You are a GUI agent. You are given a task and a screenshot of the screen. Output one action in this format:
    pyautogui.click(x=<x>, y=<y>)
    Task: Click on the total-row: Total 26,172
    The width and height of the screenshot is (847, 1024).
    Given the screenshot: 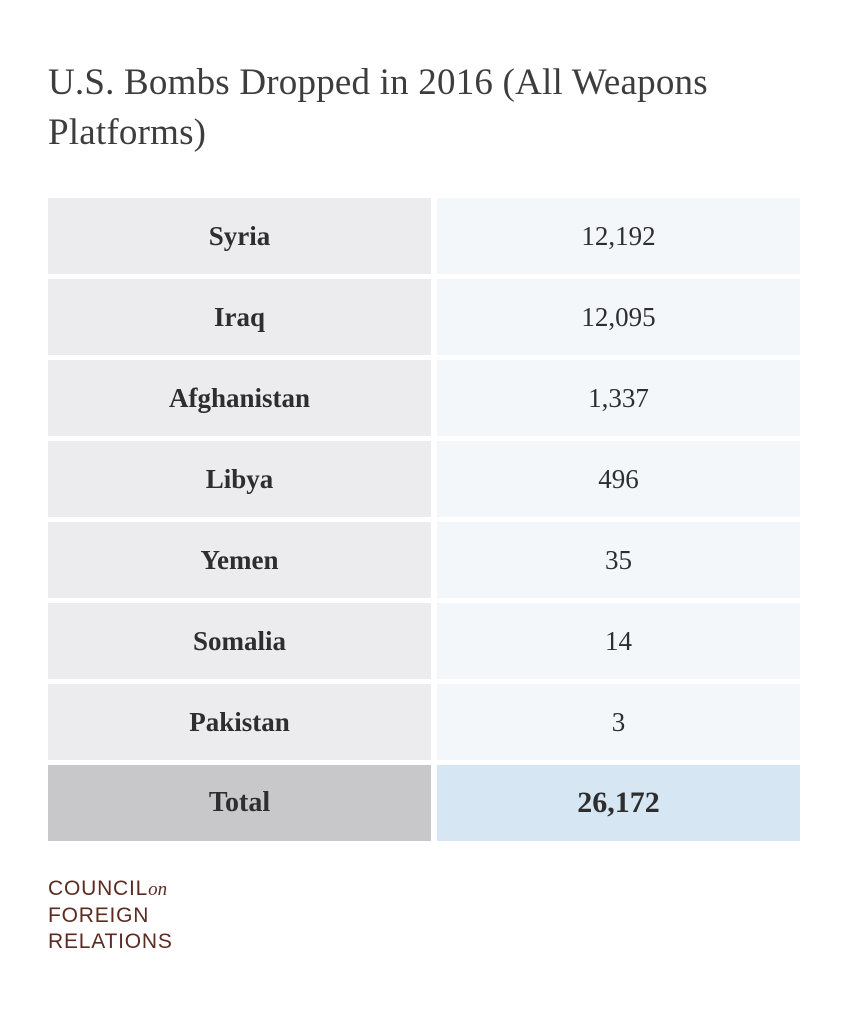 What is the action you would take?
    pyautogui.click(x=424, y=803)
    